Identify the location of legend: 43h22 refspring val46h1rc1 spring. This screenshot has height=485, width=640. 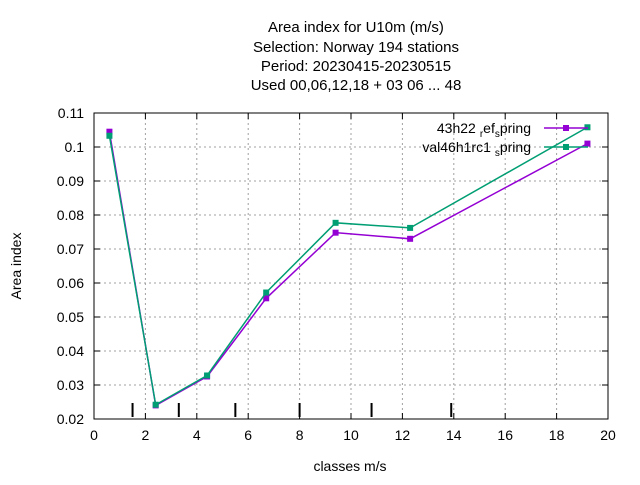
(505, 139).